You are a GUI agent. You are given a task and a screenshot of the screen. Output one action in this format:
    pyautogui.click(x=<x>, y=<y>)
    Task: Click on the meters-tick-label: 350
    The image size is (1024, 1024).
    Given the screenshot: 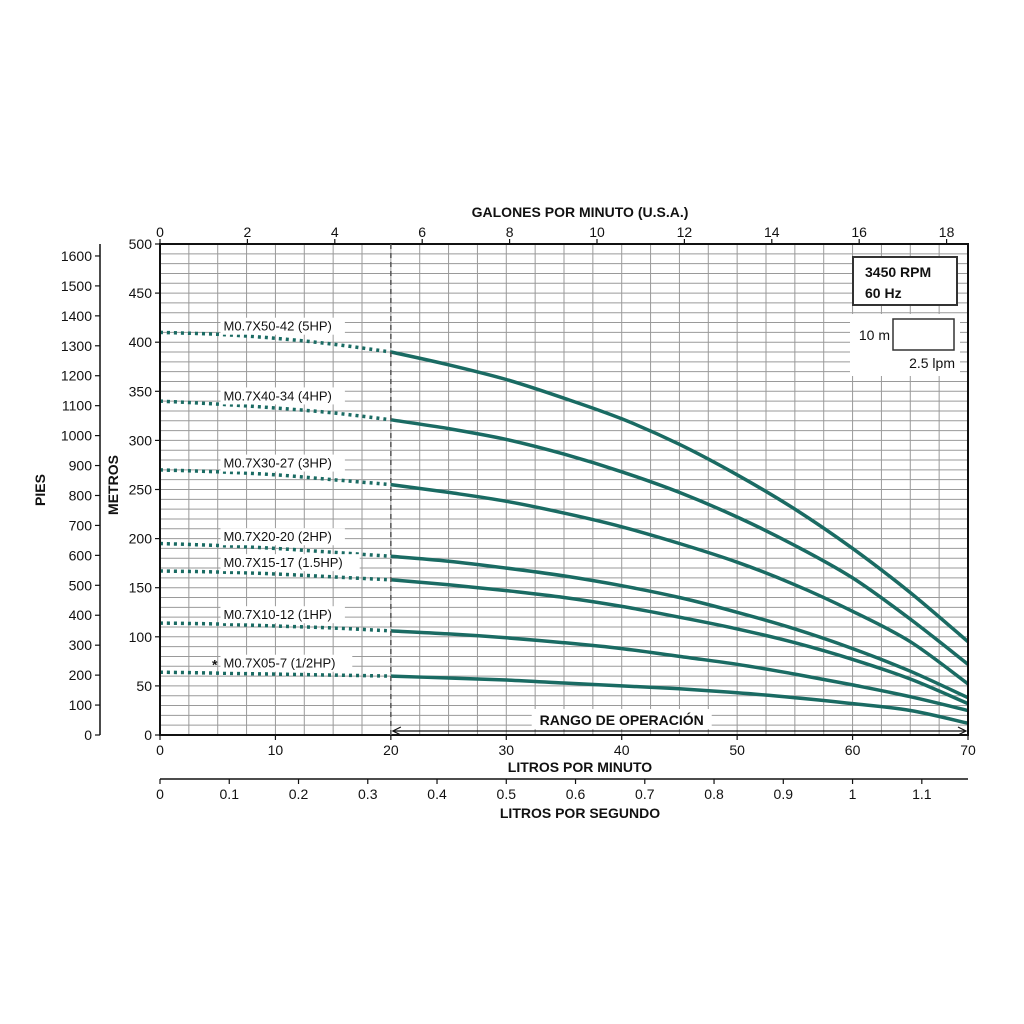 What is the action you would take?
    pyautogui.click(x=141, y=391)
    